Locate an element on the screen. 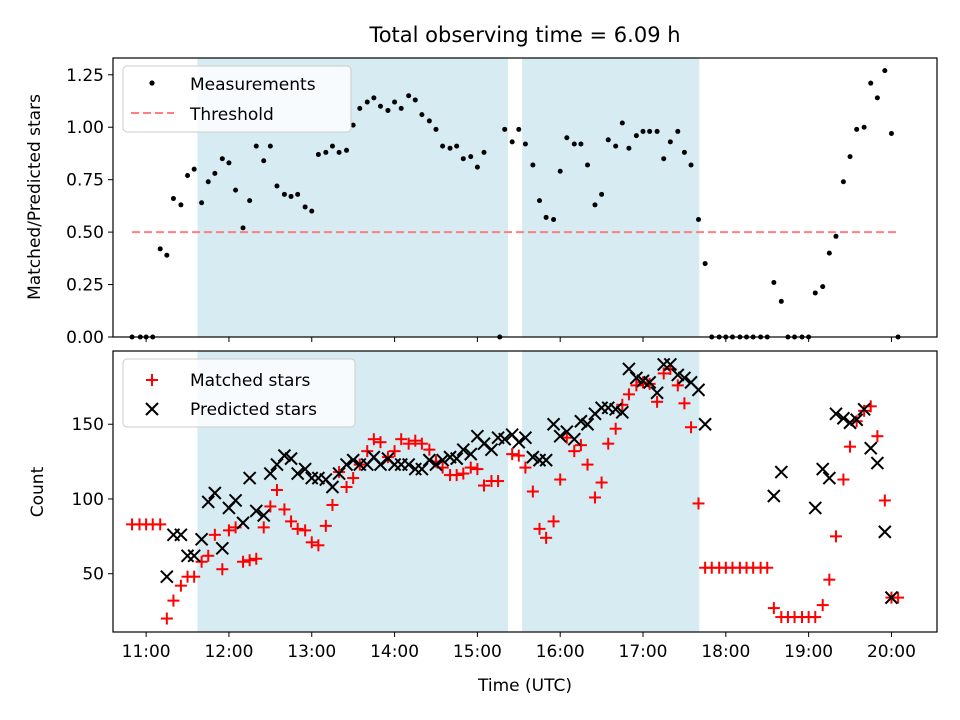 This screenshot has height=720, width=960. top-y-tick-label: 1.25 is located at coordinates (85, 76).